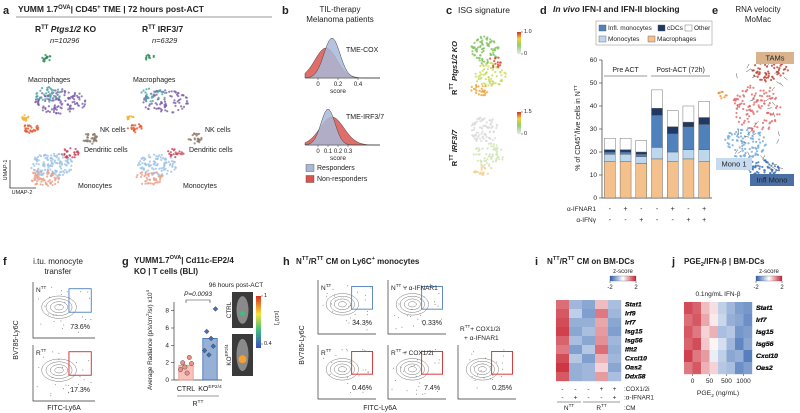  I want to click on velocity-arrow, so click(777, 171).